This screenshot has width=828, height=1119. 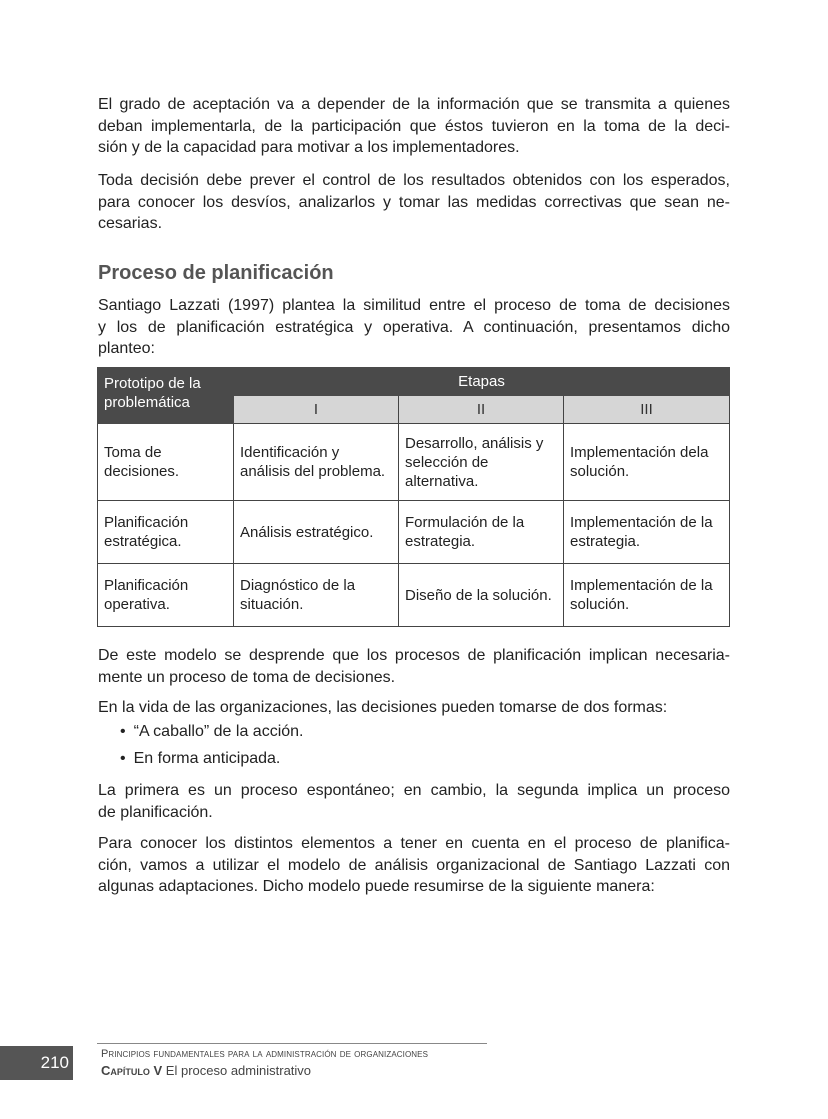 I want to click on table-cell: Implementación dela solución., so click(x=646, y=462).